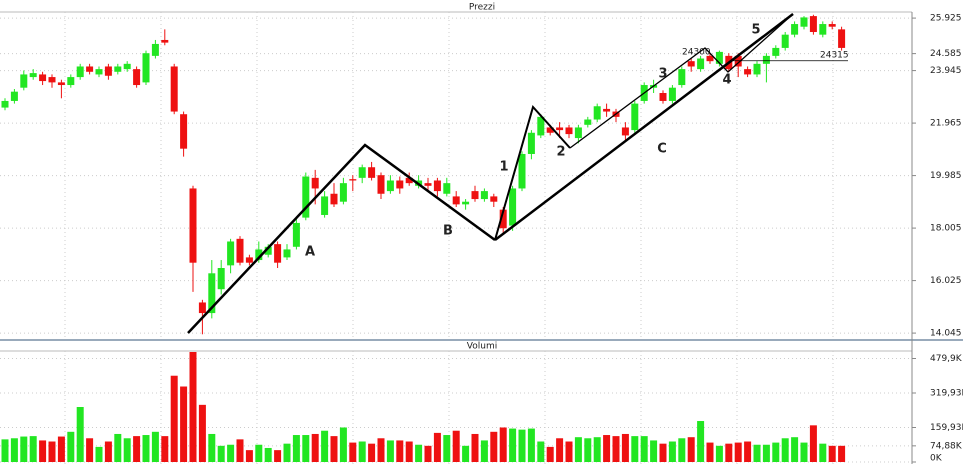  I want to click on wave-label: A, so click(310, 252).